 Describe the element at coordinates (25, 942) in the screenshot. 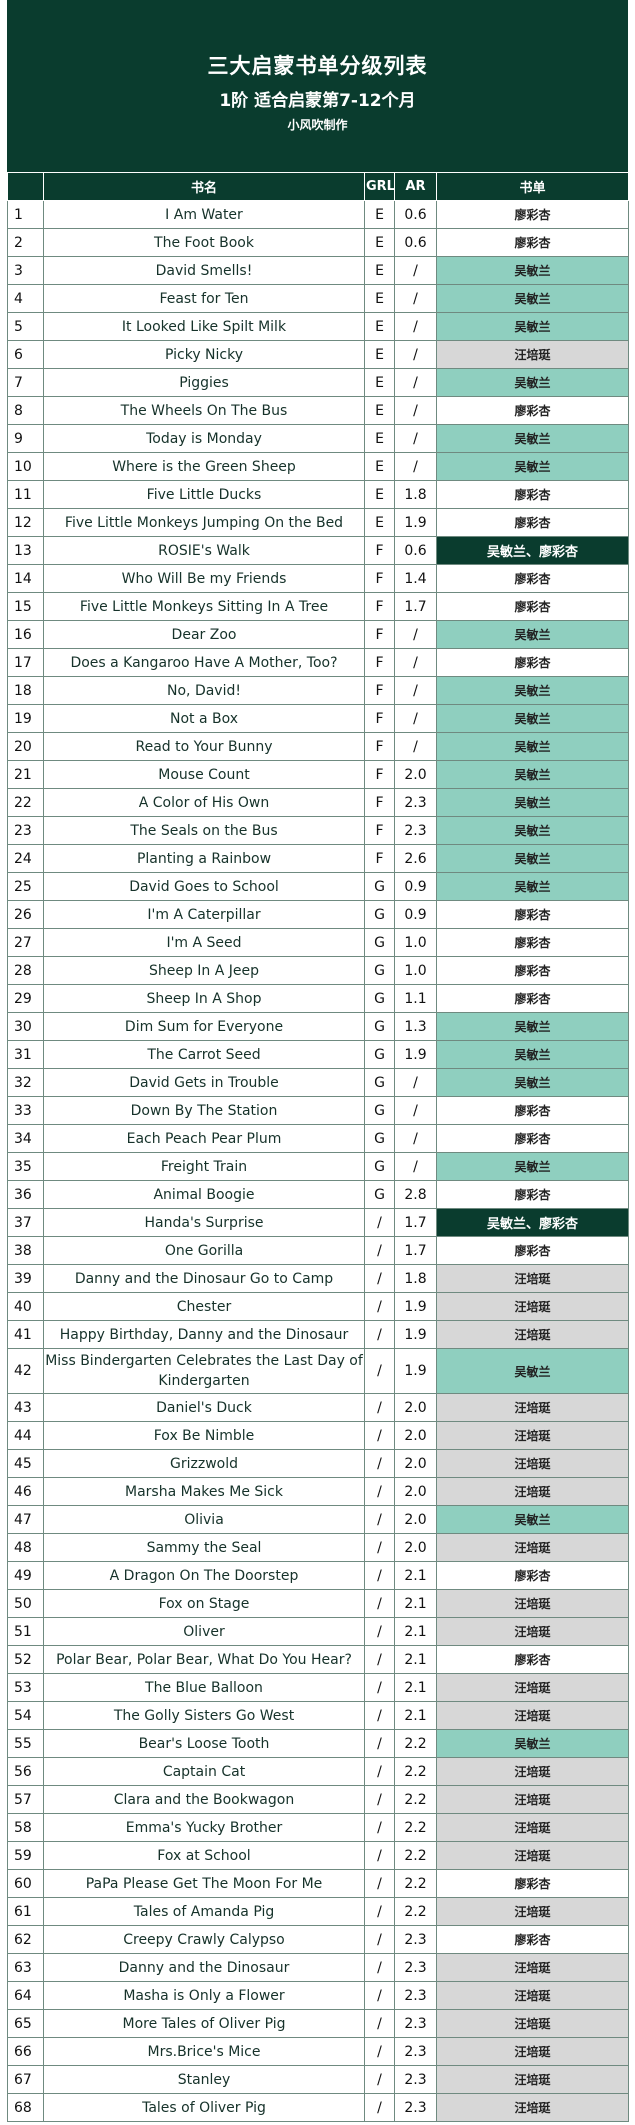

I see `row-number: 27` at that location.